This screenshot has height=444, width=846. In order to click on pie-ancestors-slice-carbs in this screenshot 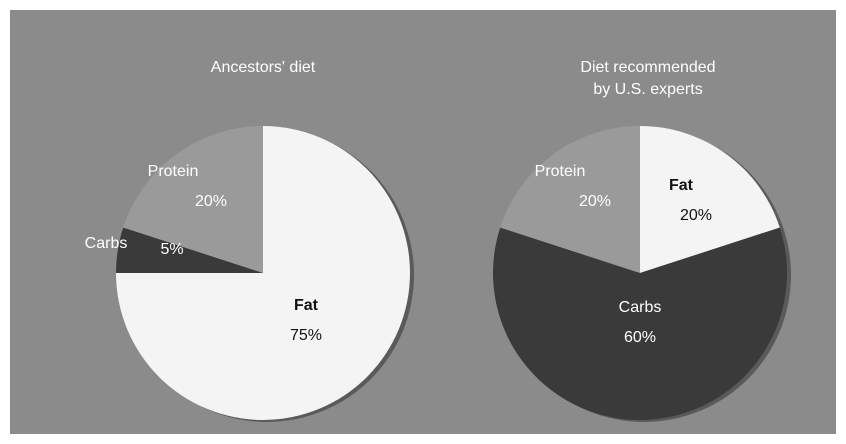, I will do `click(189, 250)`.